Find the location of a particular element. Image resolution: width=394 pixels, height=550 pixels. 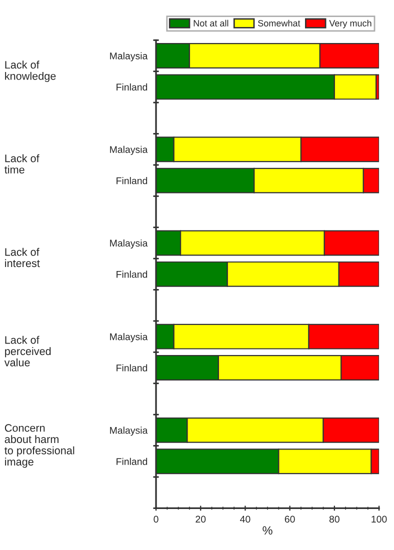

text: Concern about harm to professional image is located at coordinates (39, 446).